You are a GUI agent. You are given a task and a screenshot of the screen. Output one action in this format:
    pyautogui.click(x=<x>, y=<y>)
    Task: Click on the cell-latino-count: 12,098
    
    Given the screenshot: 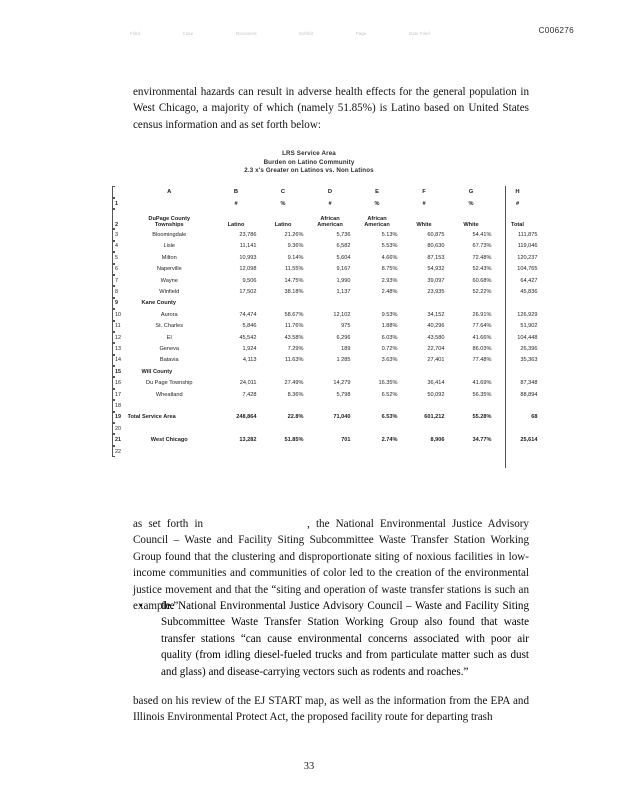 What is the action you would take?
    pyautogui.click(x=248, y=269)
    